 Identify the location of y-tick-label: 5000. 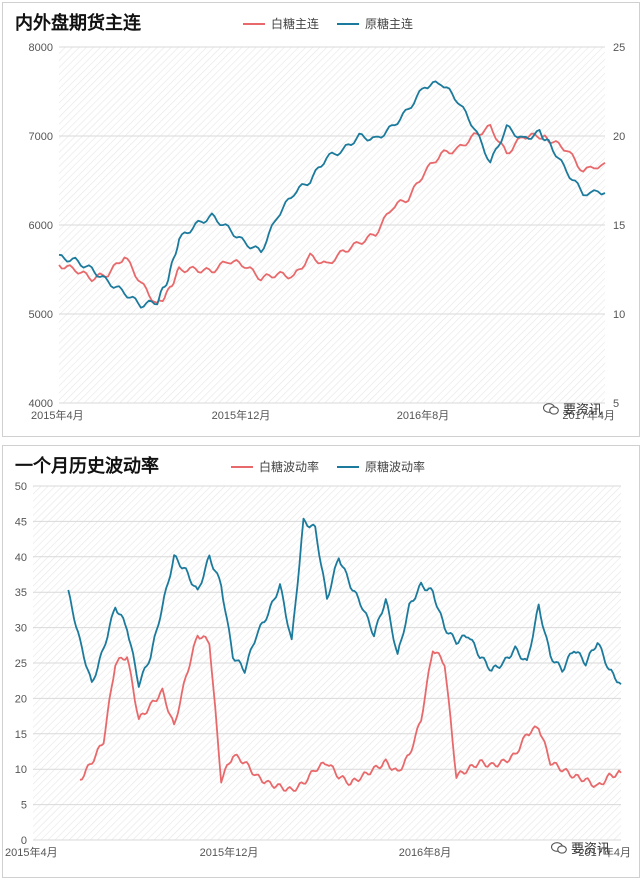
(41, 315).